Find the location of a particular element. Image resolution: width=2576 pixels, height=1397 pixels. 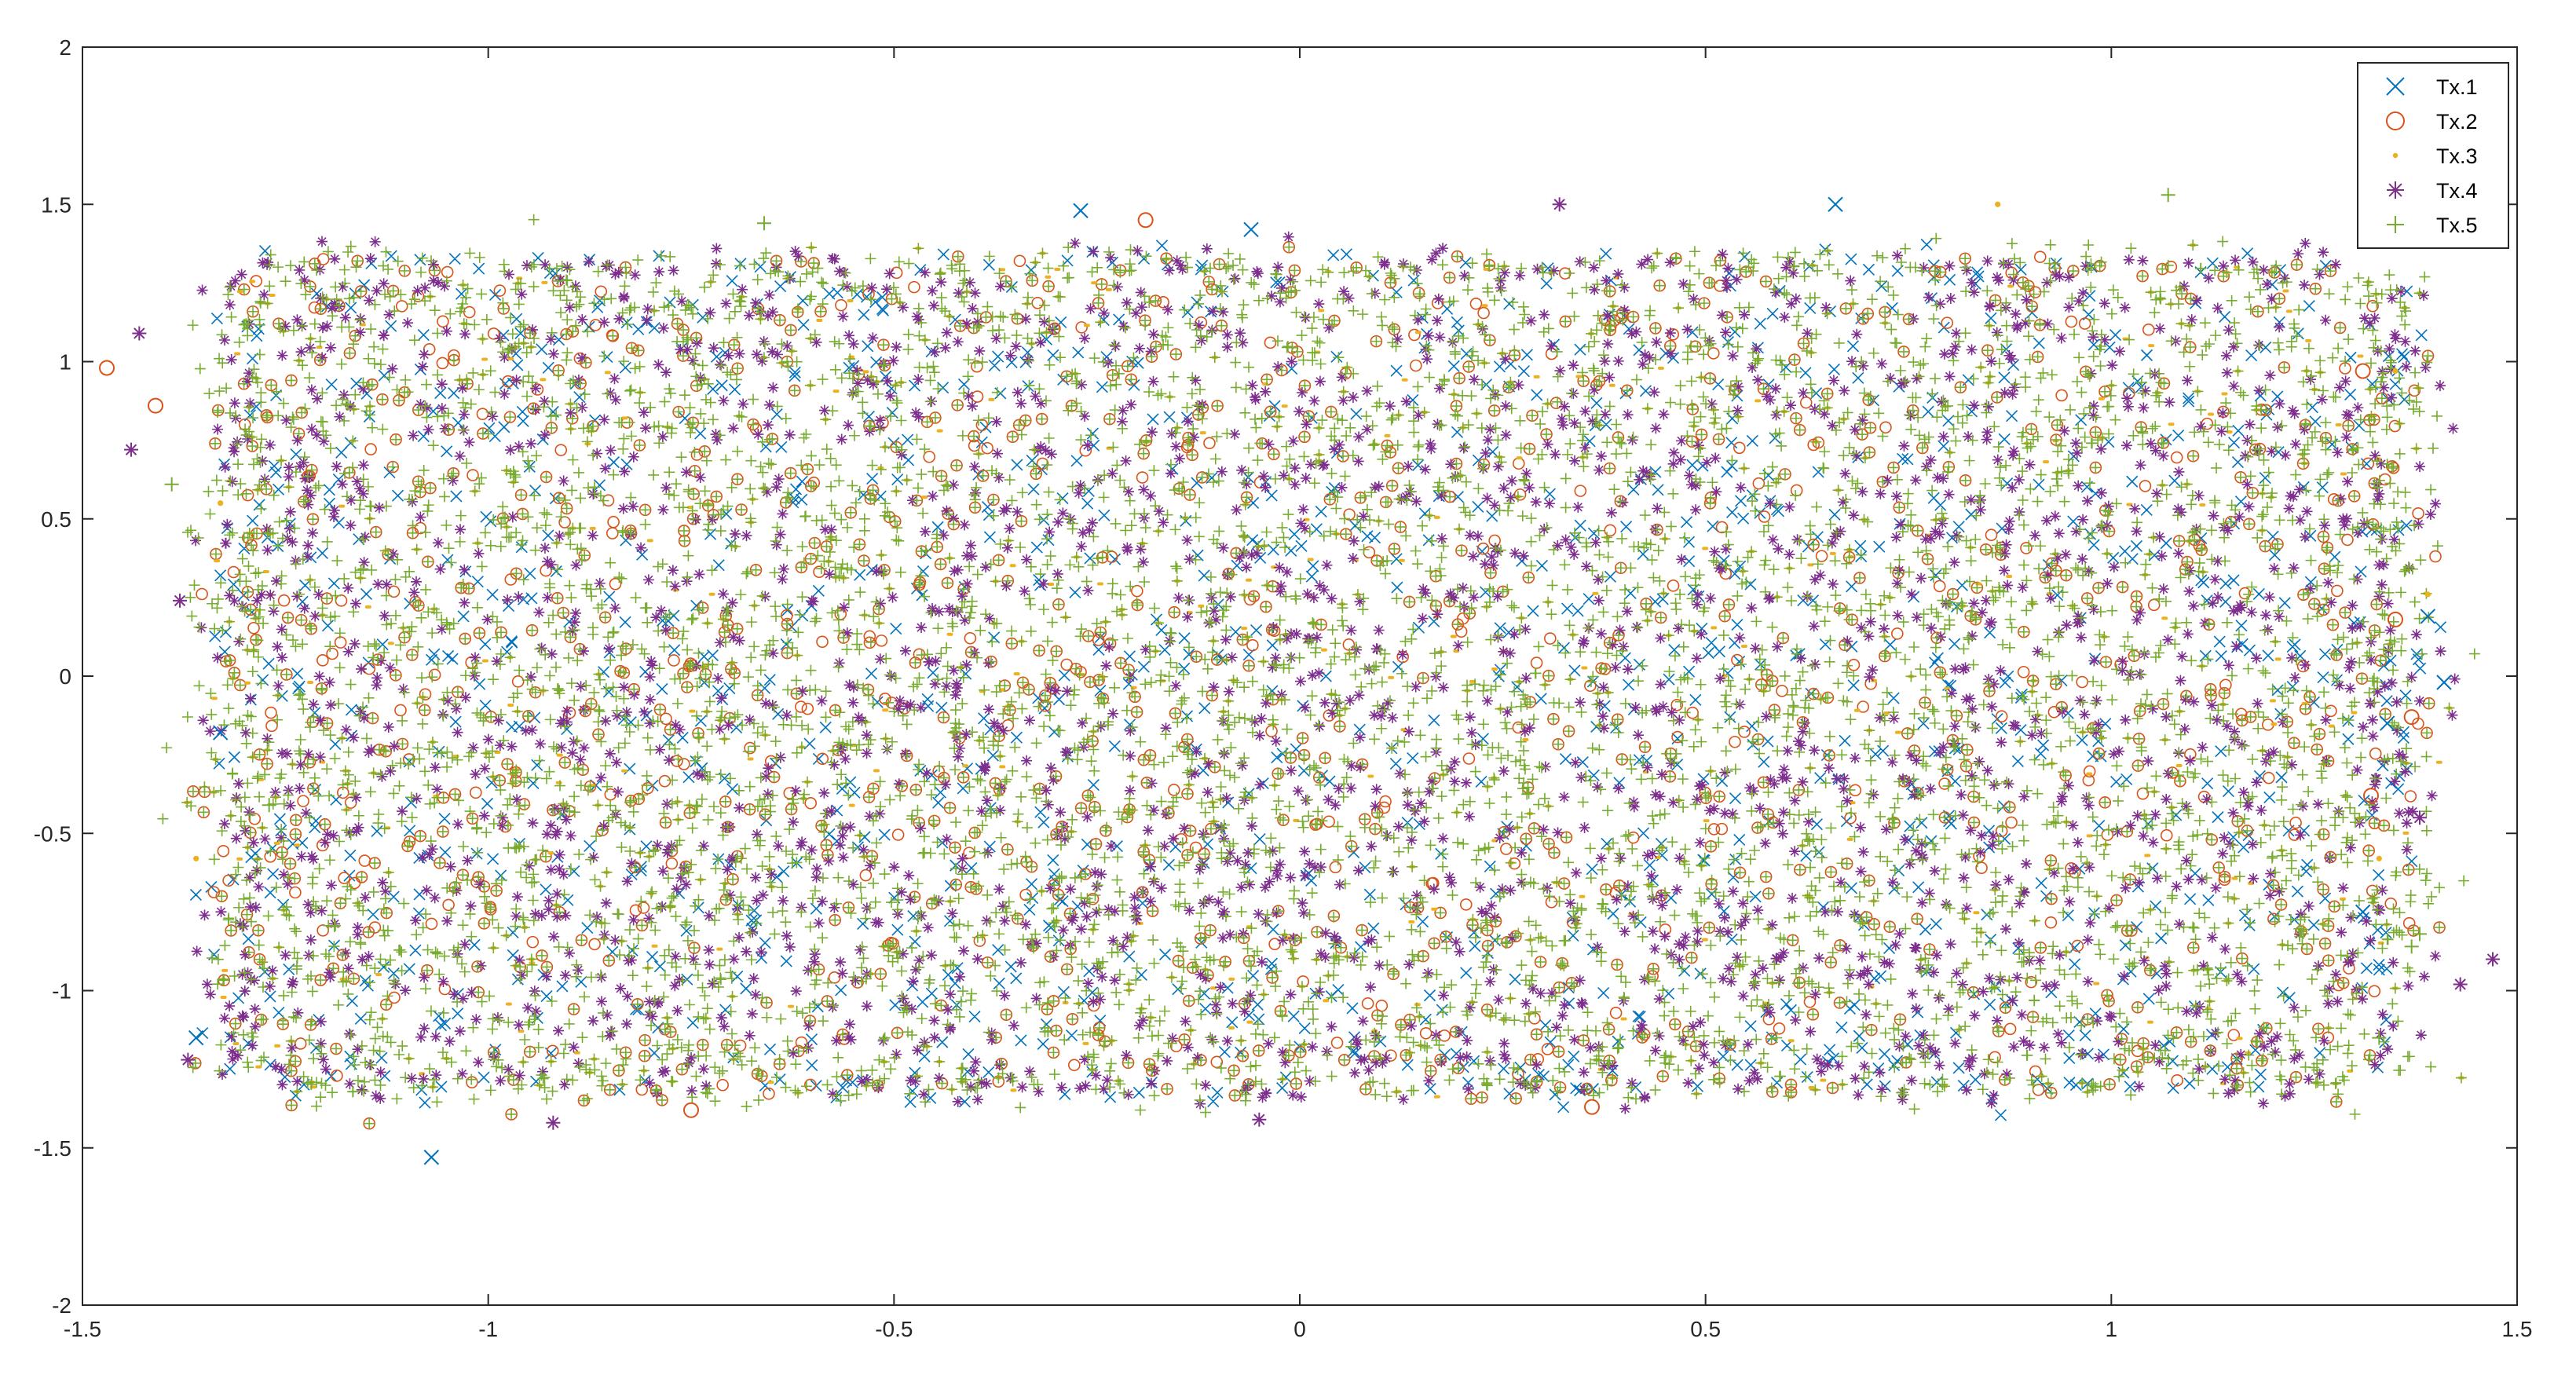

y-tick-label: 2 is located at coordinates (65, 47).